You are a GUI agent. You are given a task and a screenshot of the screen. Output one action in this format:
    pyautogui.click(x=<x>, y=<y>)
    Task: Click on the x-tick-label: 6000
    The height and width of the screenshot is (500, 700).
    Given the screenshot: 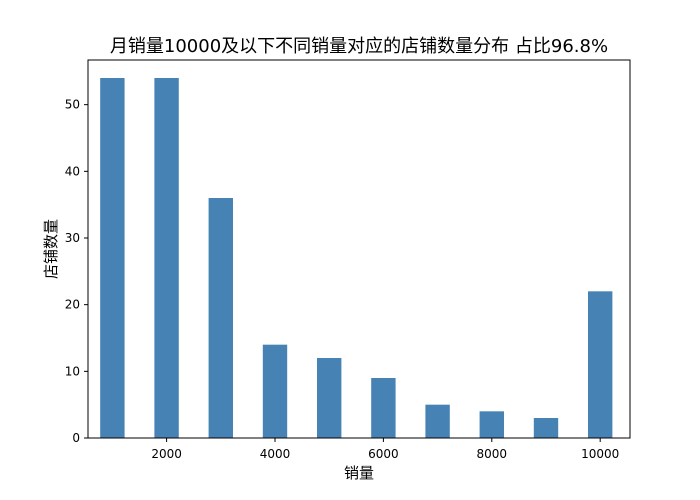 What is the action you would take?
    pyautogui.click(x=383, y=454)
    